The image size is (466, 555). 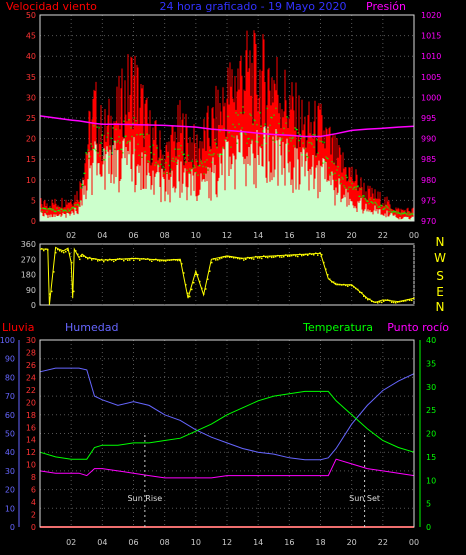 I want to click on dew-point-label: Punto rocío, so click(x=418, y=327).